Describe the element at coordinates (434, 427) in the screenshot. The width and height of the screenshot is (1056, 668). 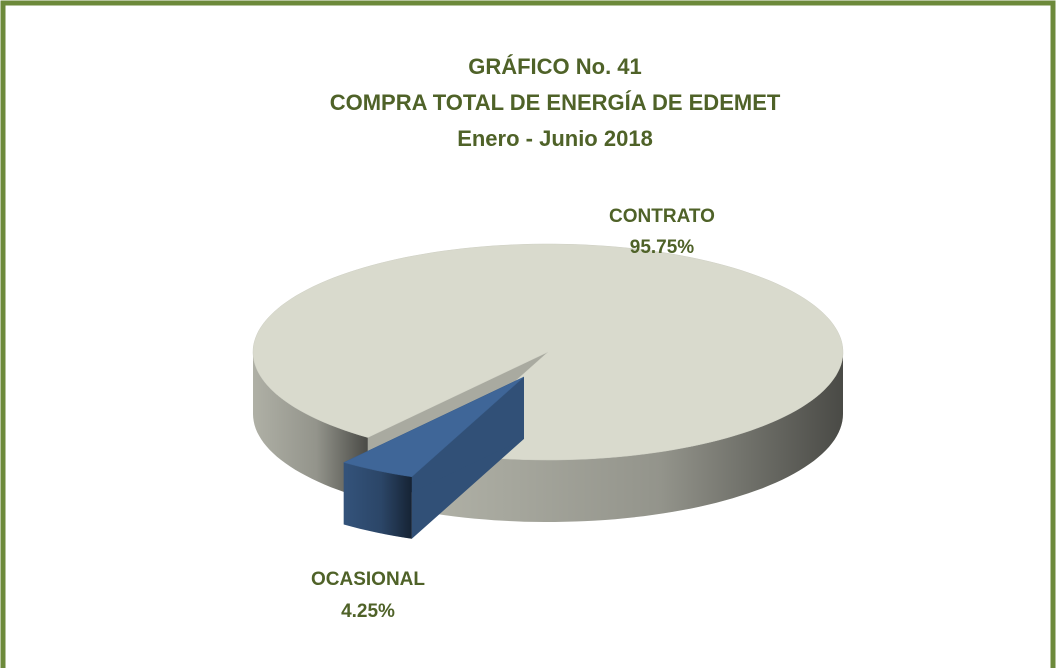
I see `pie-slice` at that location.